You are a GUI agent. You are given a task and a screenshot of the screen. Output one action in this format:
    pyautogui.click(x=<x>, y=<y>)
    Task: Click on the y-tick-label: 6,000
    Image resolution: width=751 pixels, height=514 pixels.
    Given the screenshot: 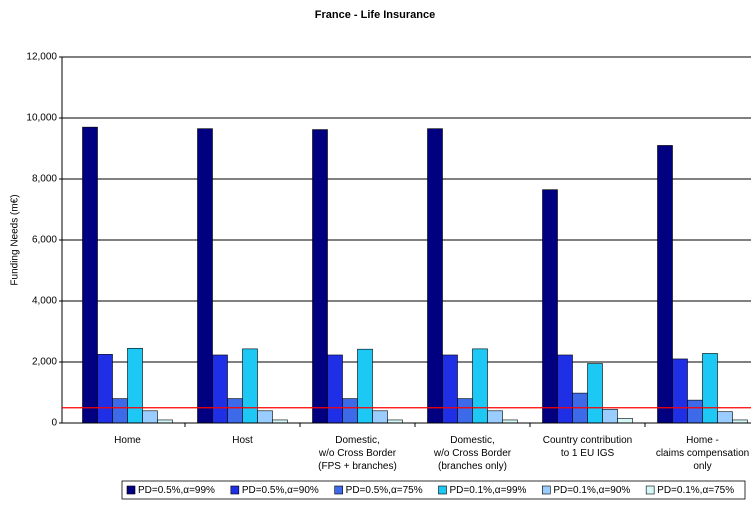 What is the action you would take?
    pyautogui.click(x=44, y=240)
    